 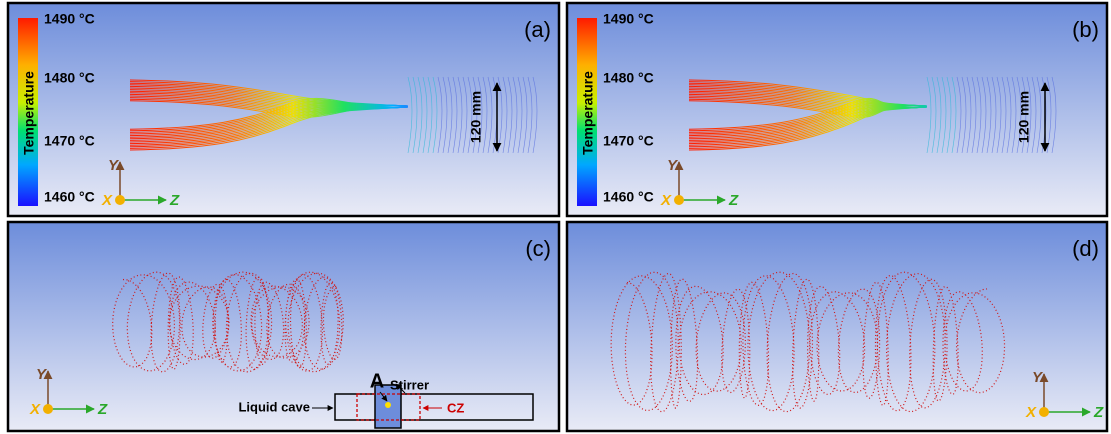 I want to click on panel-label: (b), so click(x=1085, y=29).